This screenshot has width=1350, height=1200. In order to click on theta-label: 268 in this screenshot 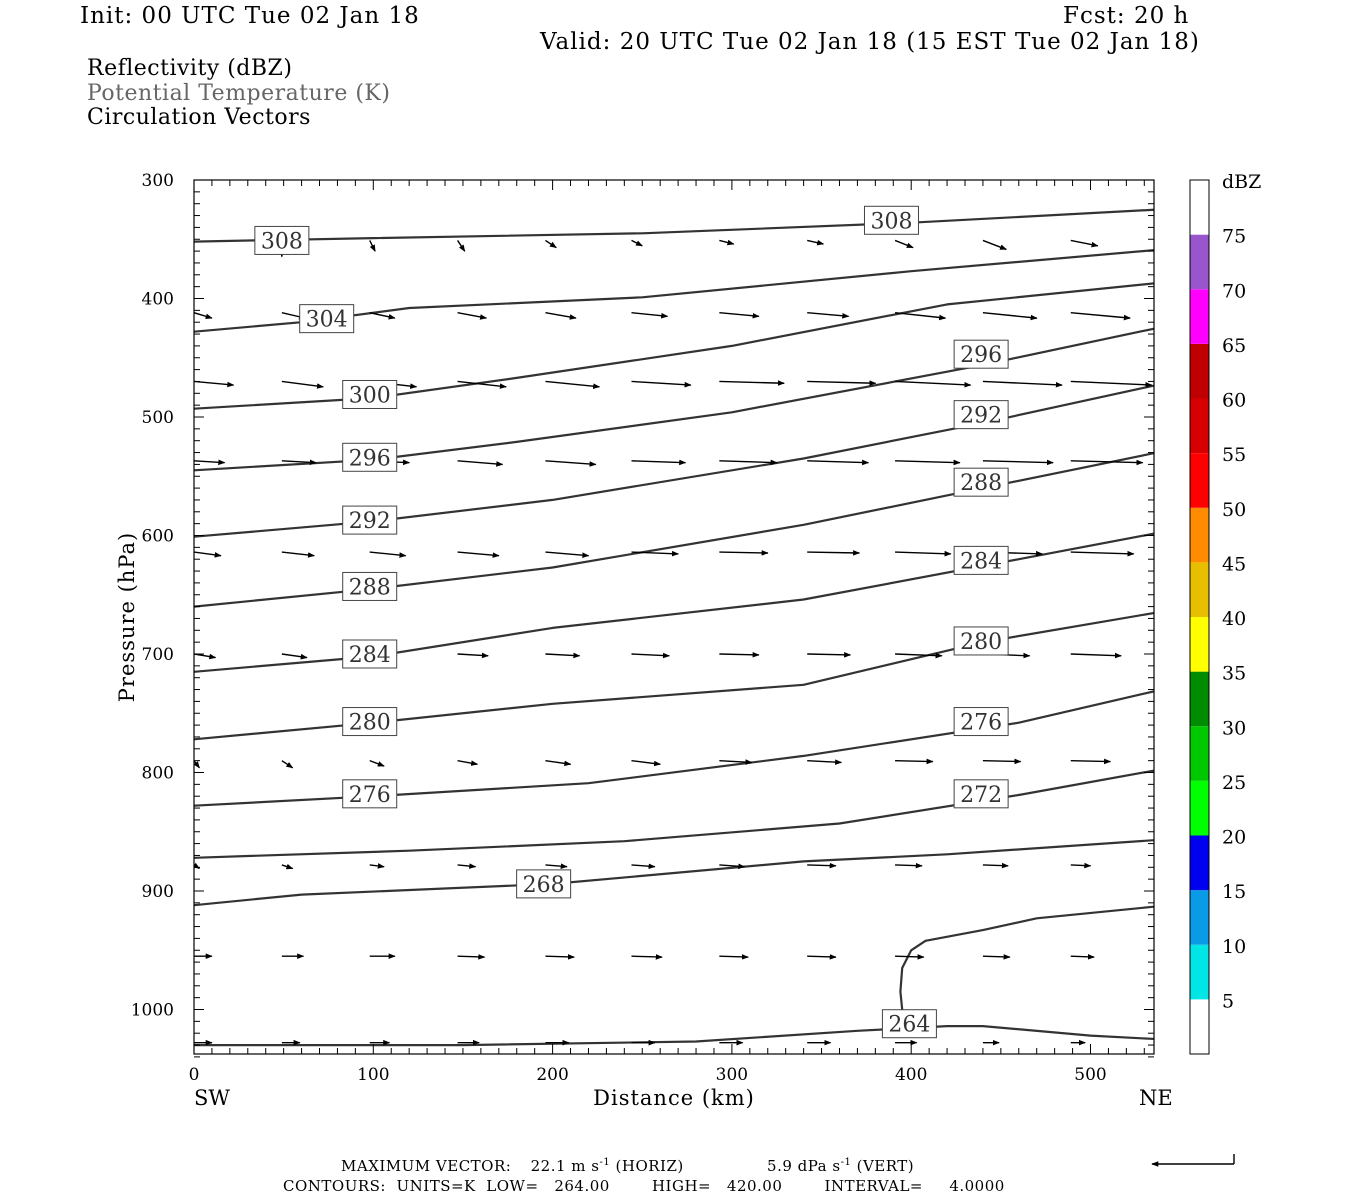, I will do `click(544, 885)`.